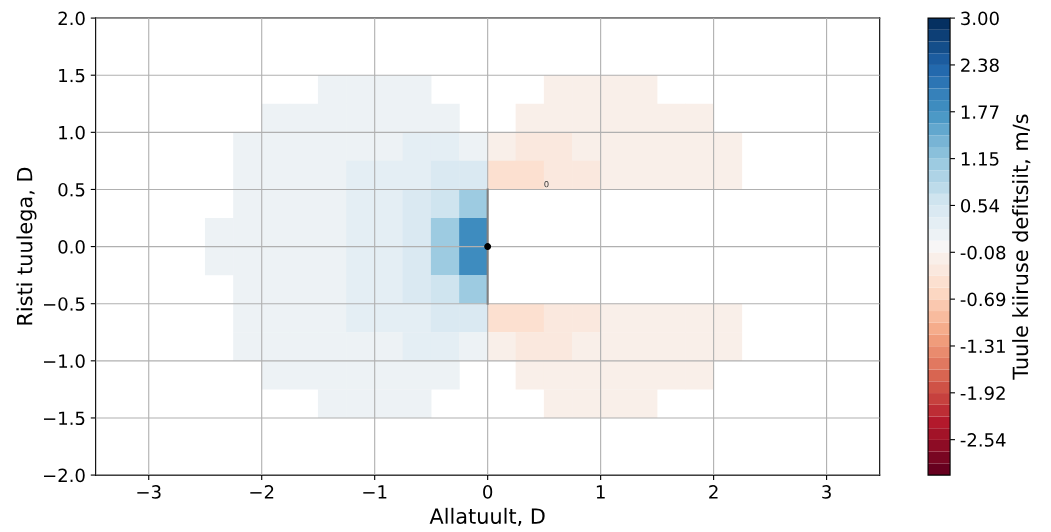 This screenshot has width=1051, height=532. I want to click on color-bar-label: 0.54, so click(980, 205).